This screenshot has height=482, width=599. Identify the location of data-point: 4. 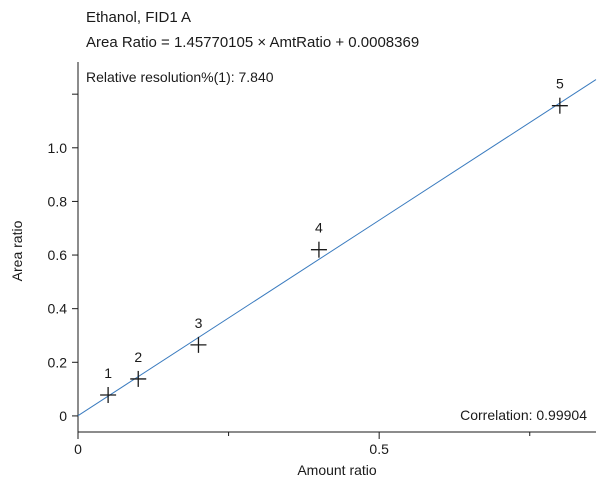
(318, 239).